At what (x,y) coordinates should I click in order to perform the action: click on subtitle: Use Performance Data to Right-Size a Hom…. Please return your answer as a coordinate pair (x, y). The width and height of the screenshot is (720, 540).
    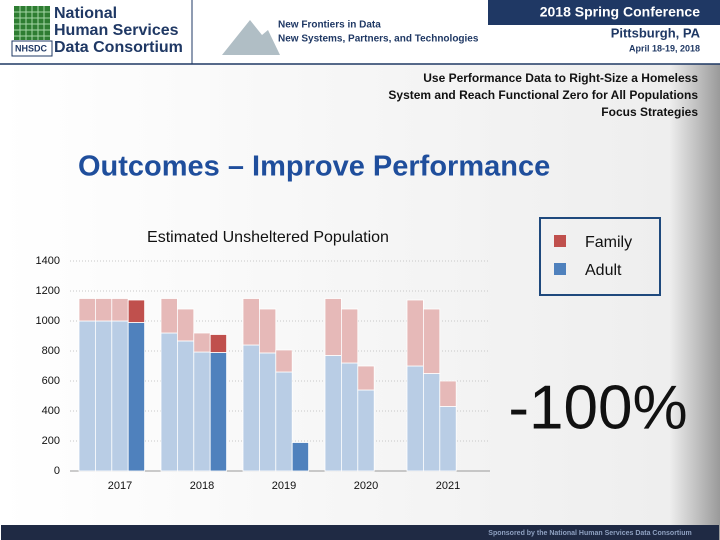
    Looking at the image, I should click on (560, 78).